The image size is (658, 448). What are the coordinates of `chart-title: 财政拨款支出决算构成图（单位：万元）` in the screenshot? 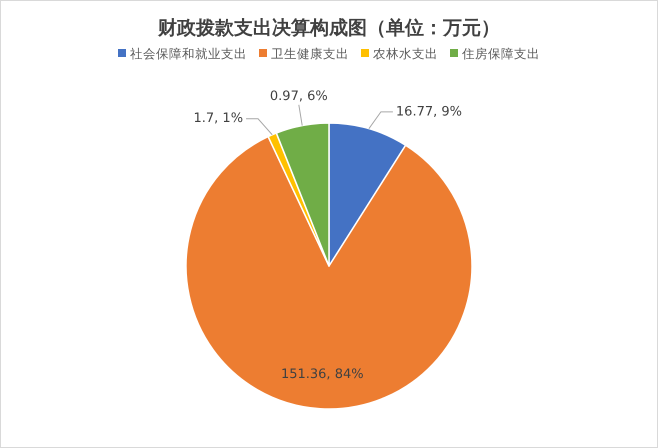 It's located at (328, 28).